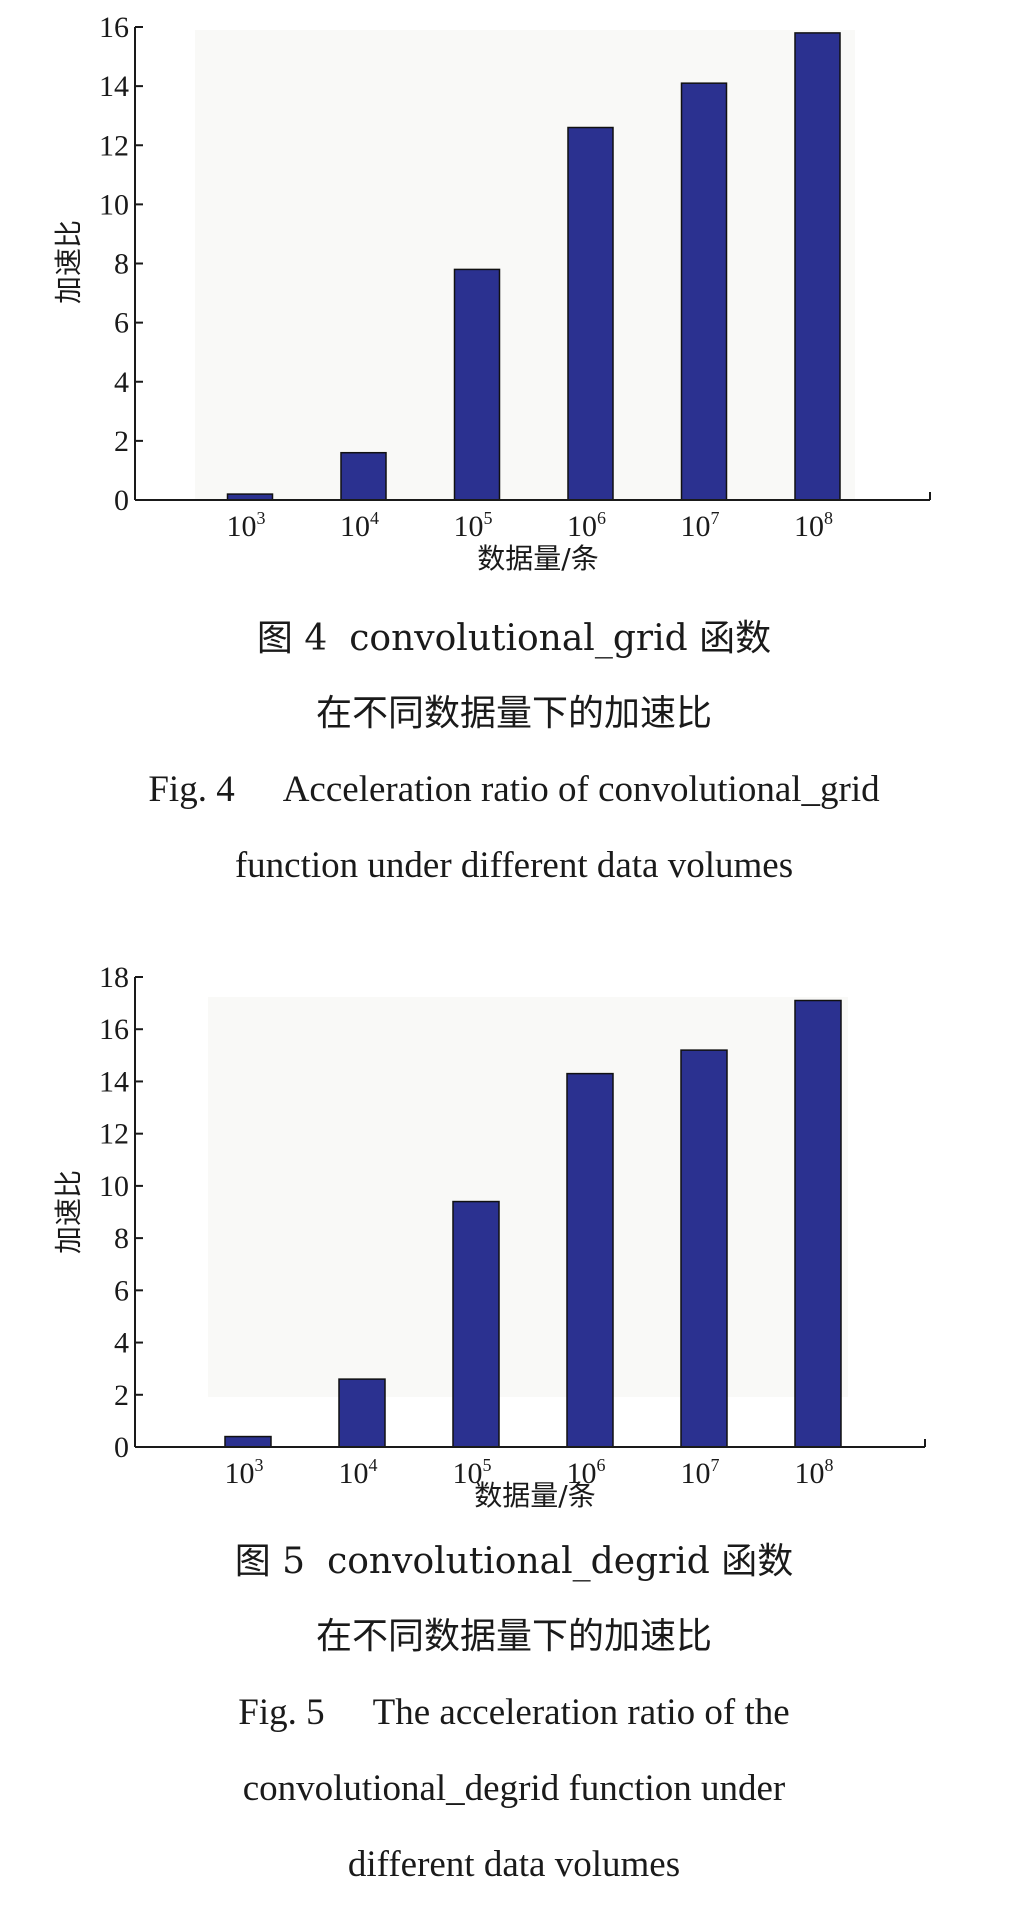 Image resolution: width=1028 pixels, height=1905 pixels. I want to click on fig4-caption-cn-line1: 图 4 convolutional_grid 函数, so click(514, 639).